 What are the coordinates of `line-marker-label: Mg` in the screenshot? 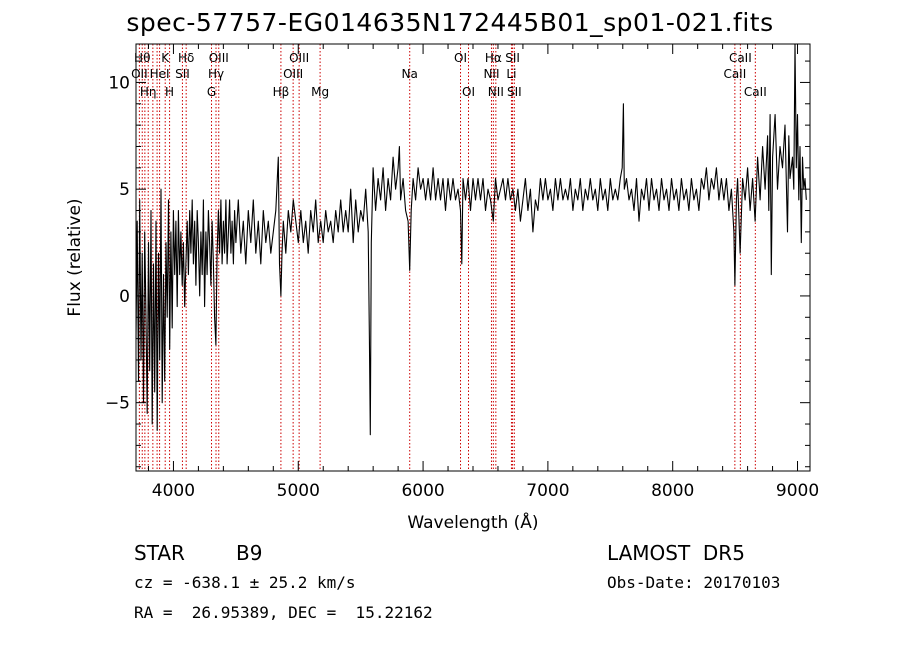 It's located at (320, 92).